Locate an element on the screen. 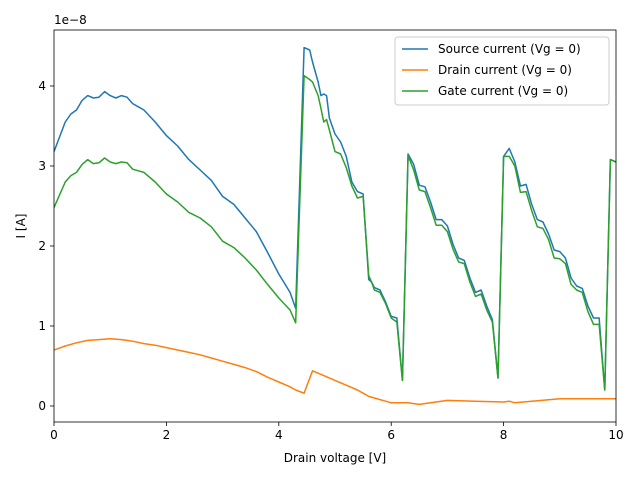  y-axis-offset-text: 1e−8 is located at coordinates (70, 20).